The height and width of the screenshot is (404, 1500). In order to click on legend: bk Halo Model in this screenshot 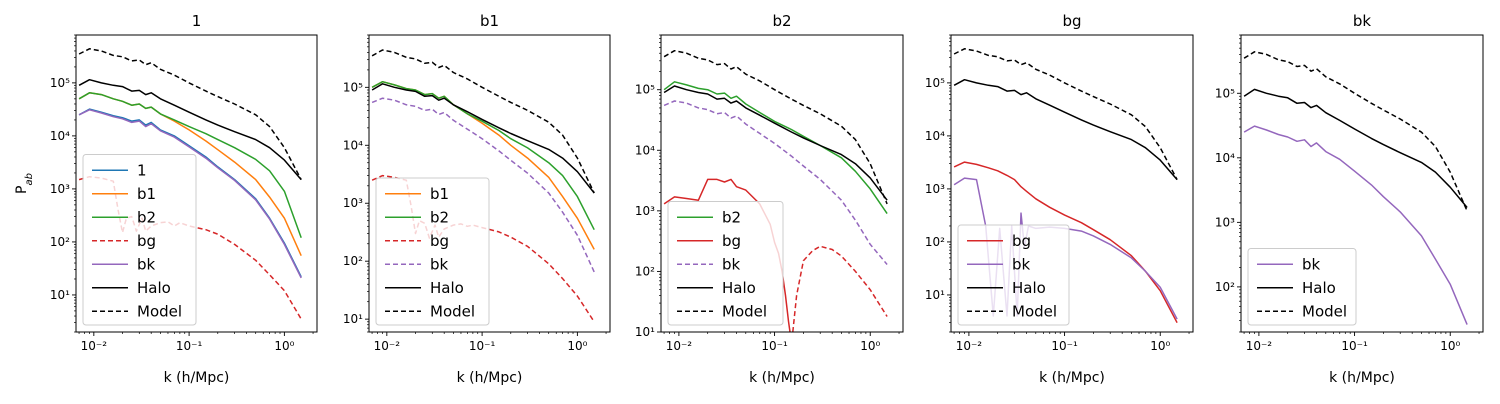, I will do `click(1302, 287)`.